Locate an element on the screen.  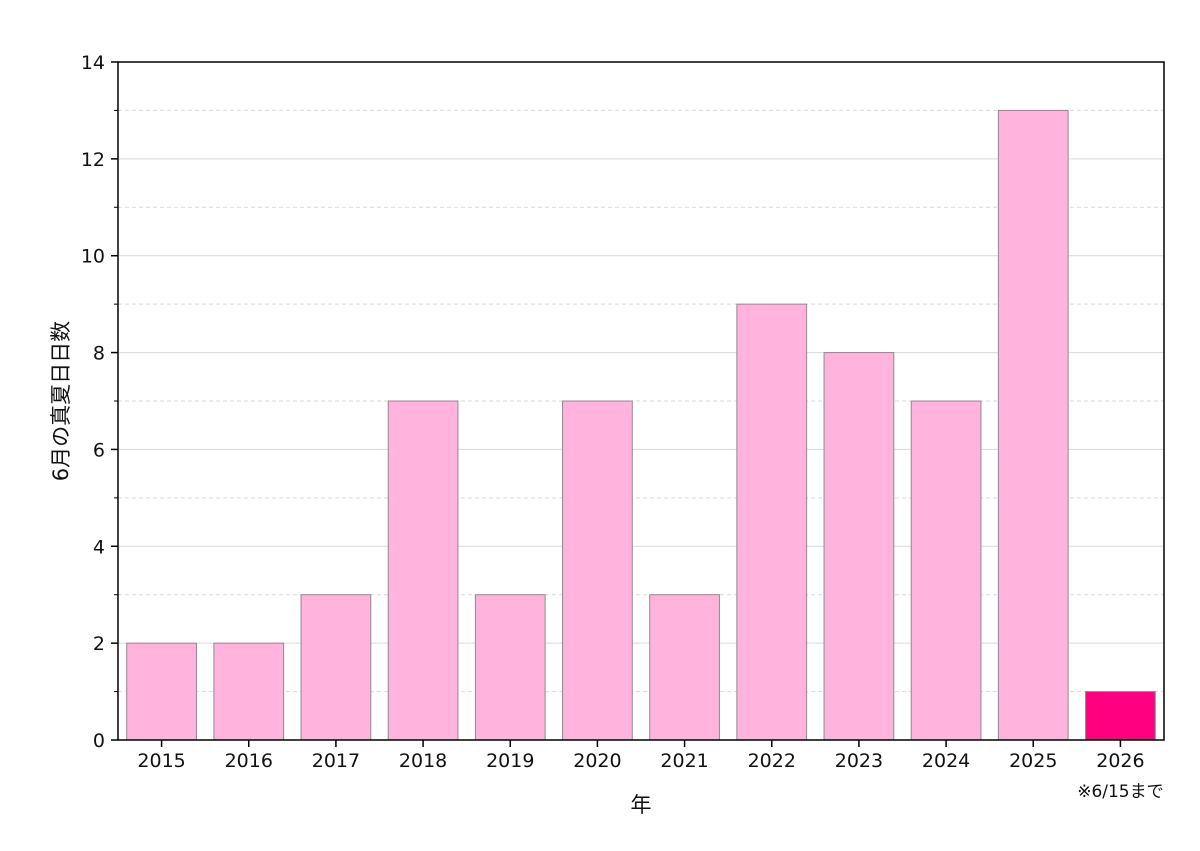
y-tick-label: 2 is located at coordinates (99, 644).